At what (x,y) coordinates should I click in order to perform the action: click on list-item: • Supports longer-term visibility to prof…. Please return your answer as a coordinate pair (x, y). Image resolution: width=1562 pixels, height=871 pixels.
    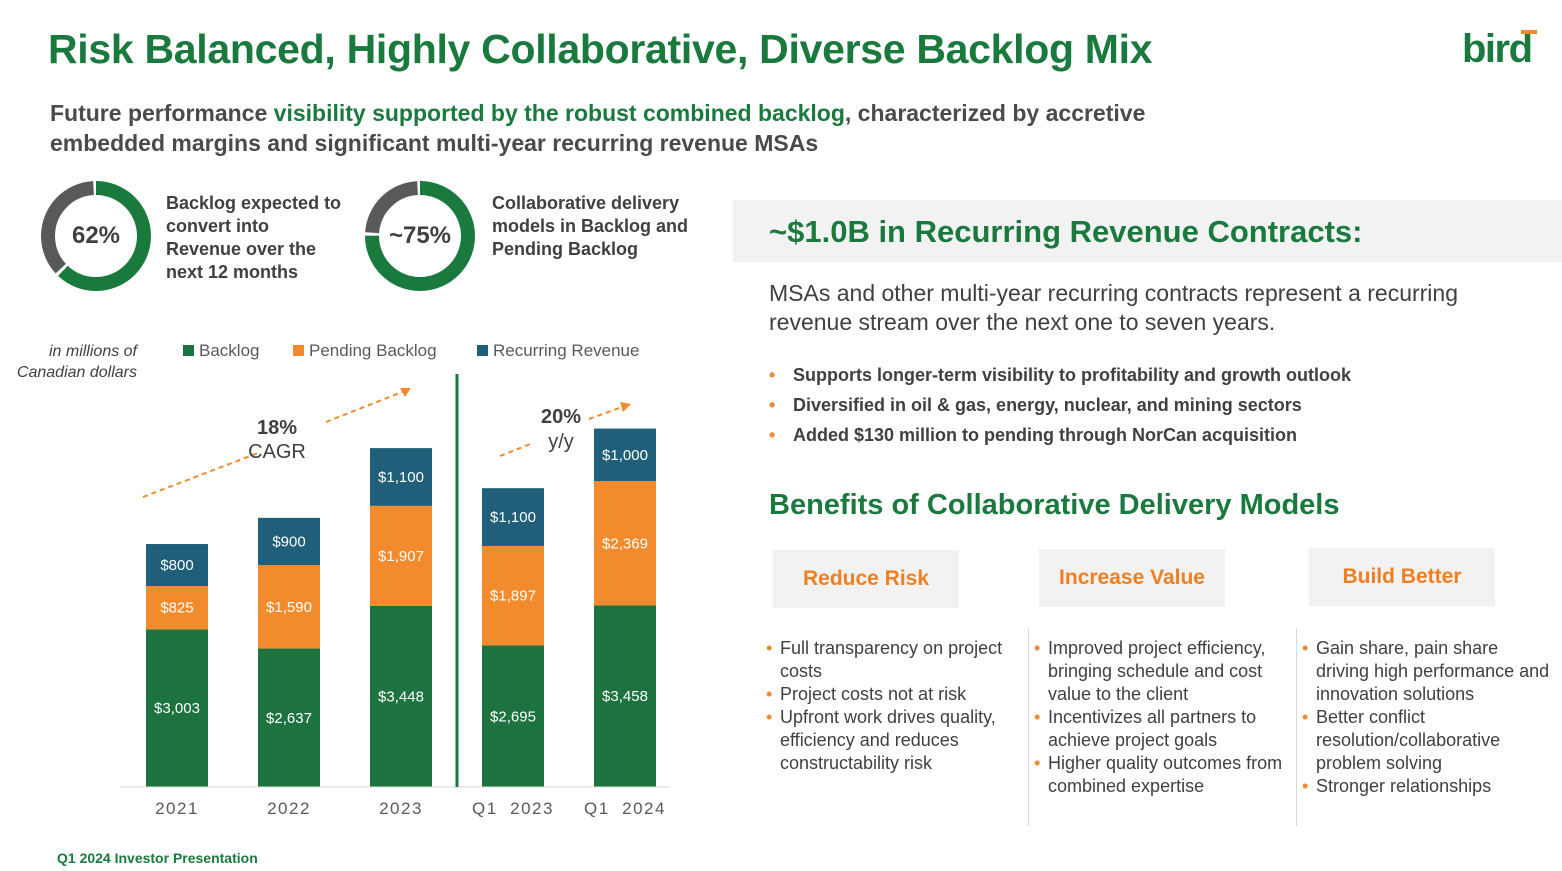
    Looking at the image, I should click on (1060, 375).